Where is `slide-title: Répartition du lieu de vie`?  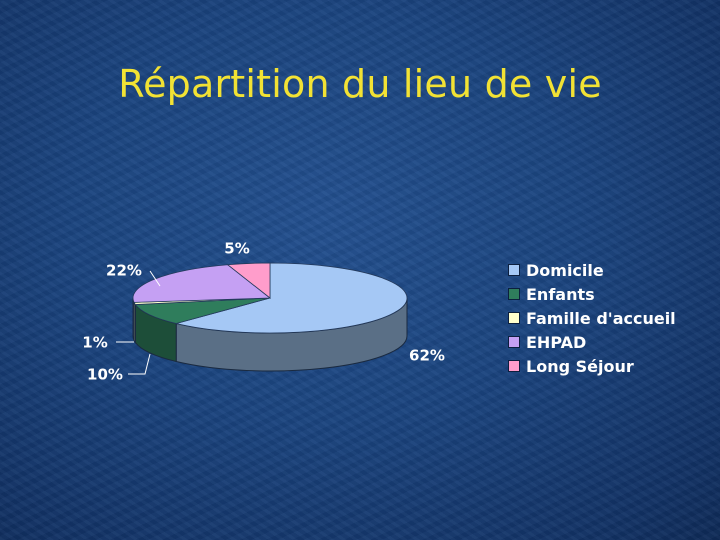 slide-title: Répartition du lieu de vie is located at coordinates (360, 84).